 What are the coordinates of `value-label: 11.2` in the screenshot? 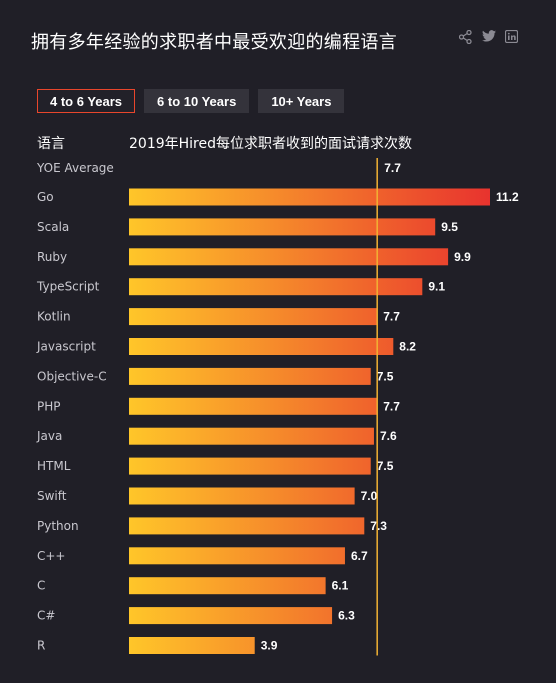 It's located at (507, 197).